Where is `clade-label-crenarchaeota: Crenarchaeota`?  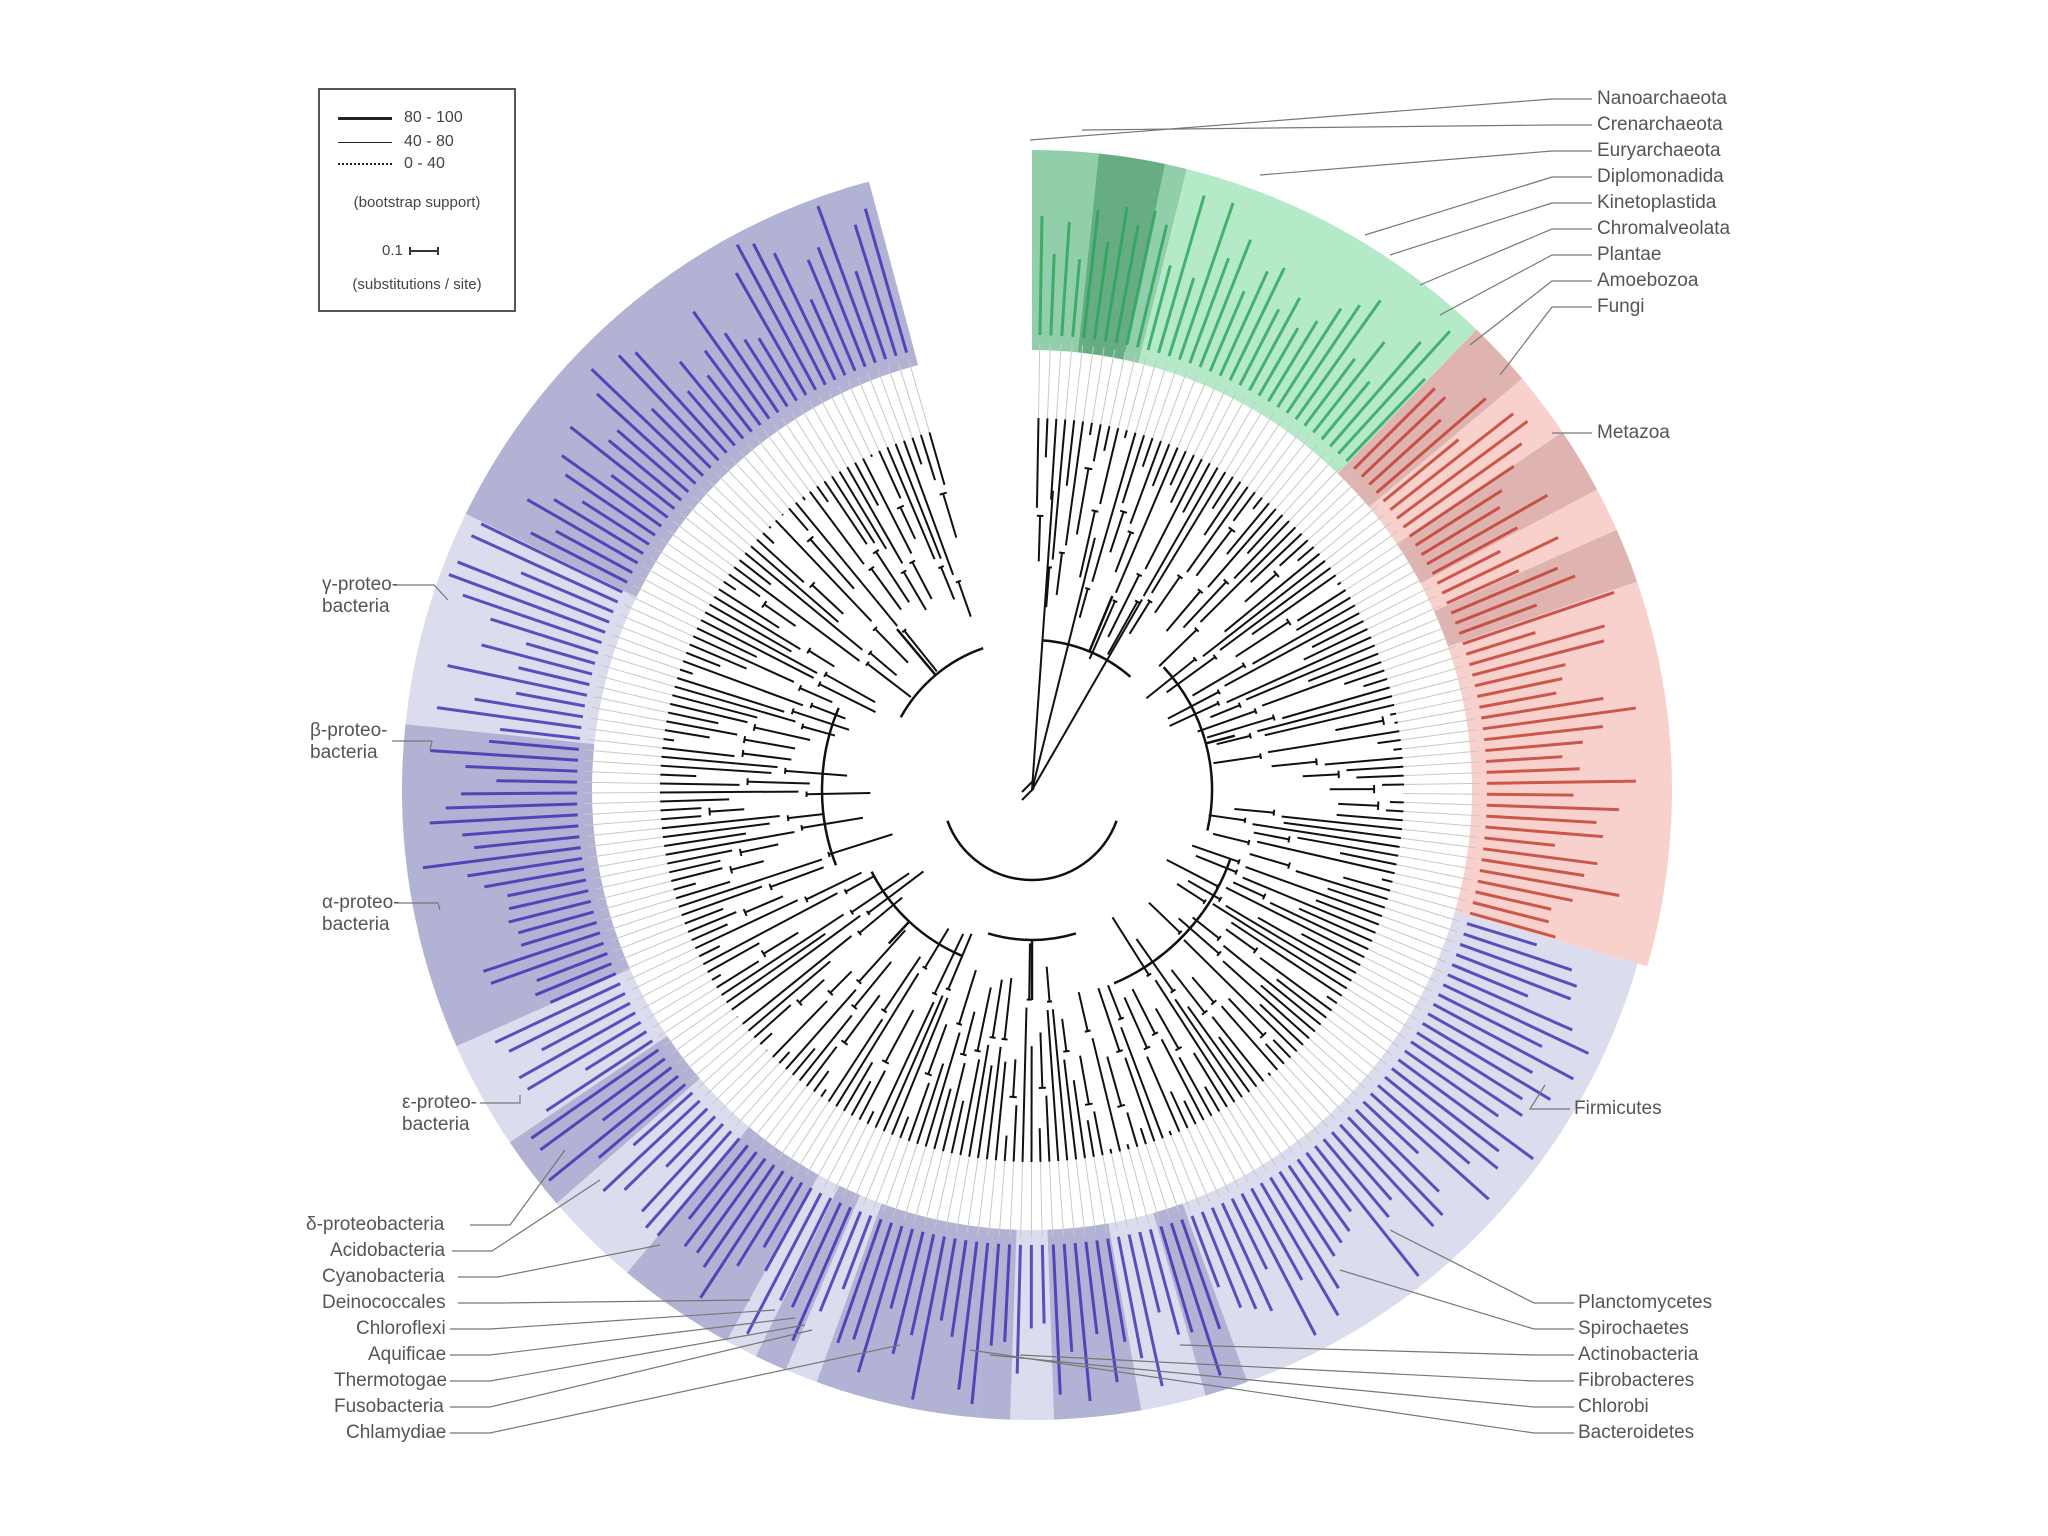
clade-label-crenarchaeota: Crenarchaeota is located at coordinates (1660, 124).